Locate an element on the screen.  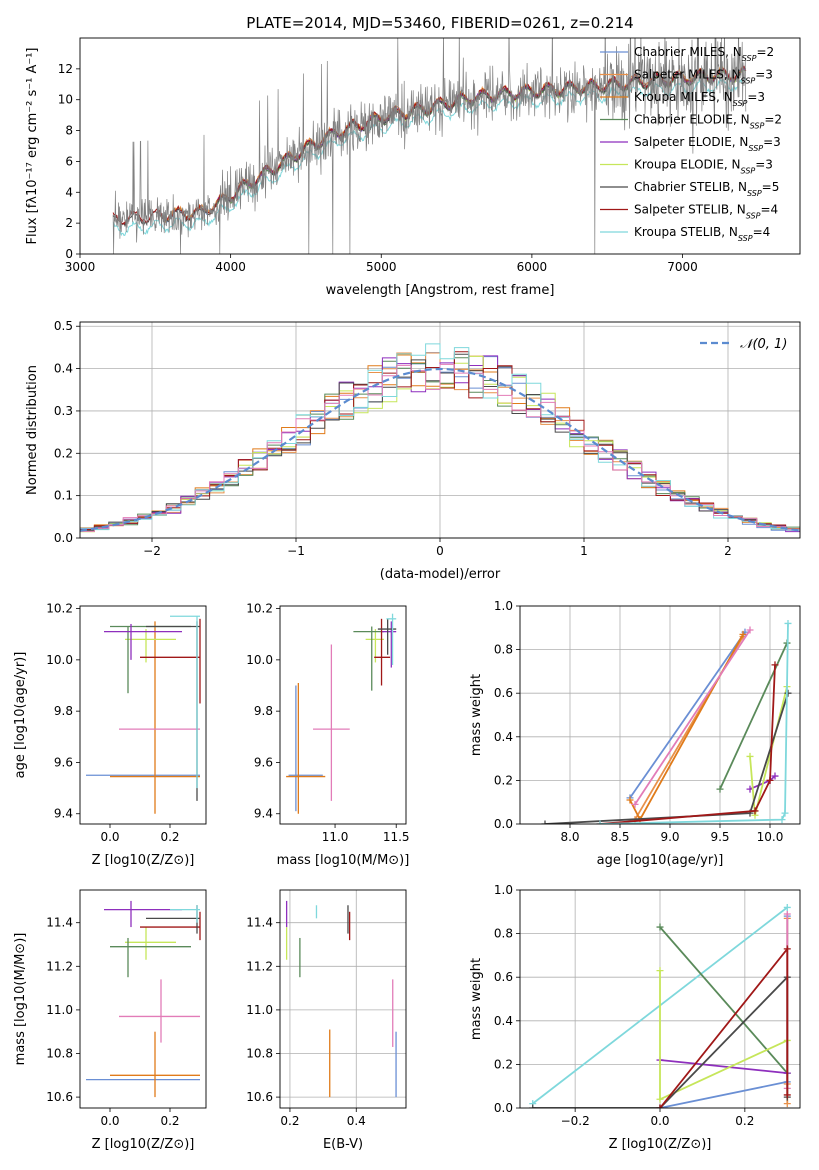
legend-label: Salpeter STELIB, NSSP=4 is located at coordinates (706, 212).